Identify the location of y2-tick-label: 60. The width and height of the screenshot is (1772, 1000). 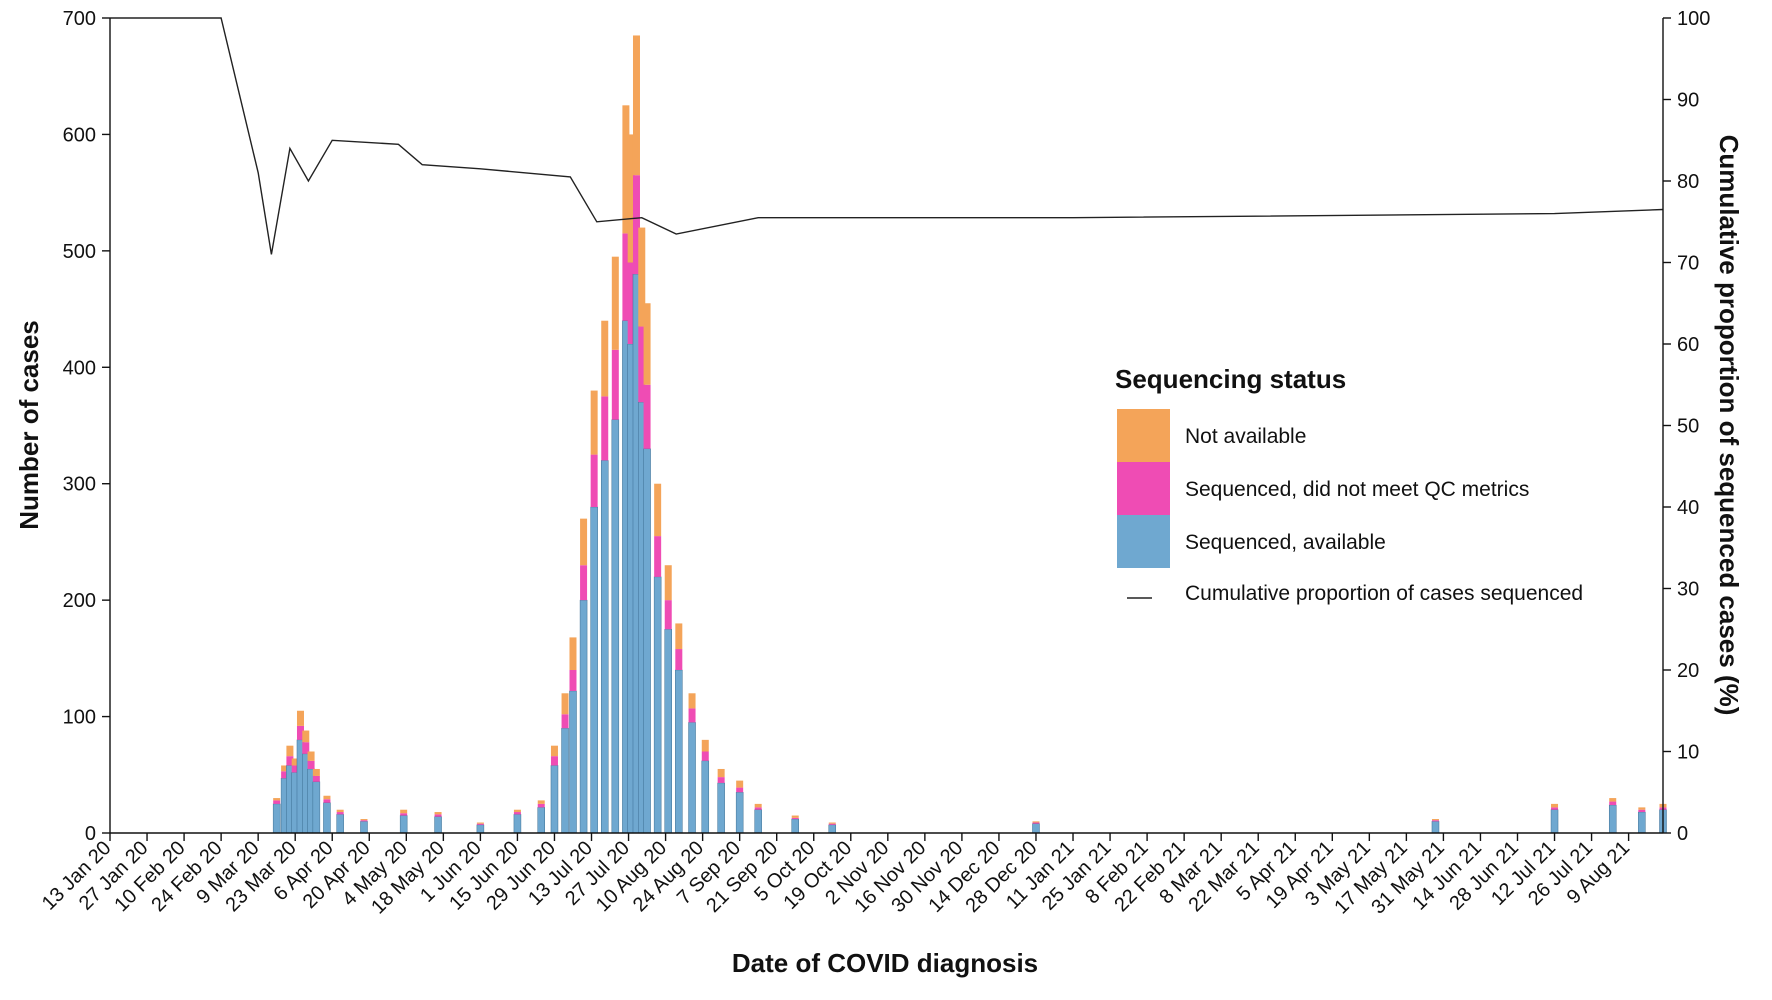
(1688, 345).